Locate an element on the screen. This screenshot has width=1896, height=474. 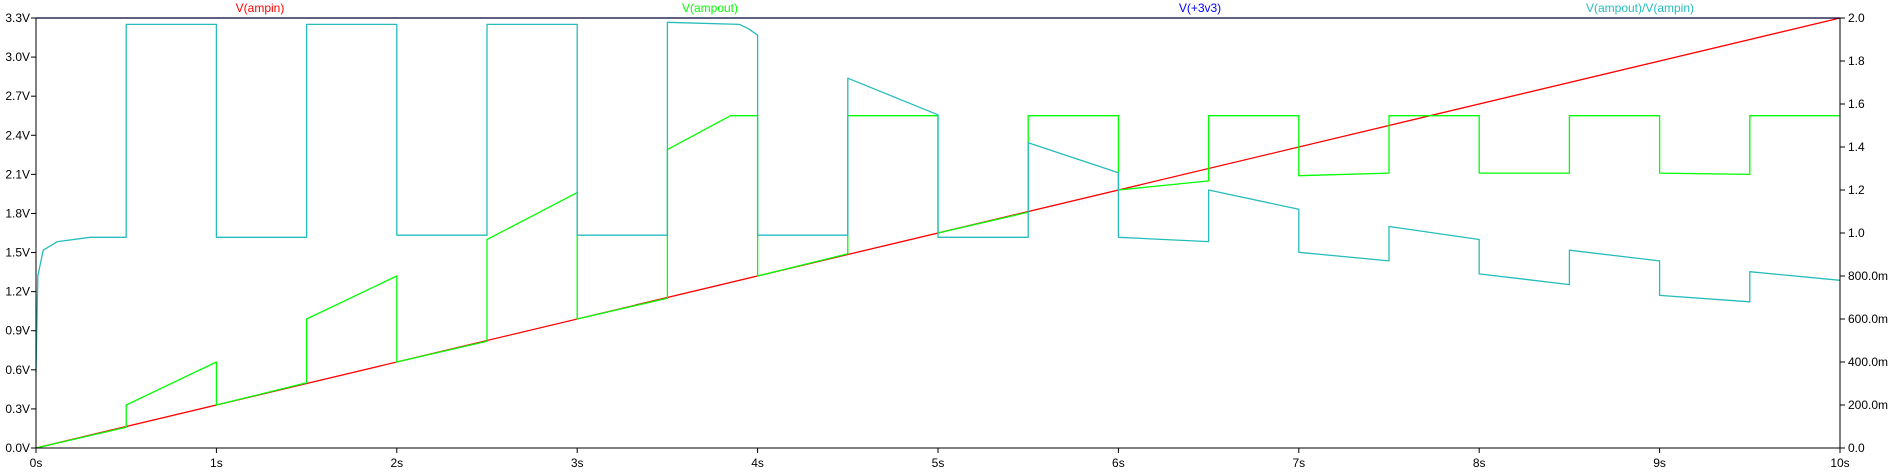
y-left-tick-label: 3.3V is located at coordinates (17, 18).